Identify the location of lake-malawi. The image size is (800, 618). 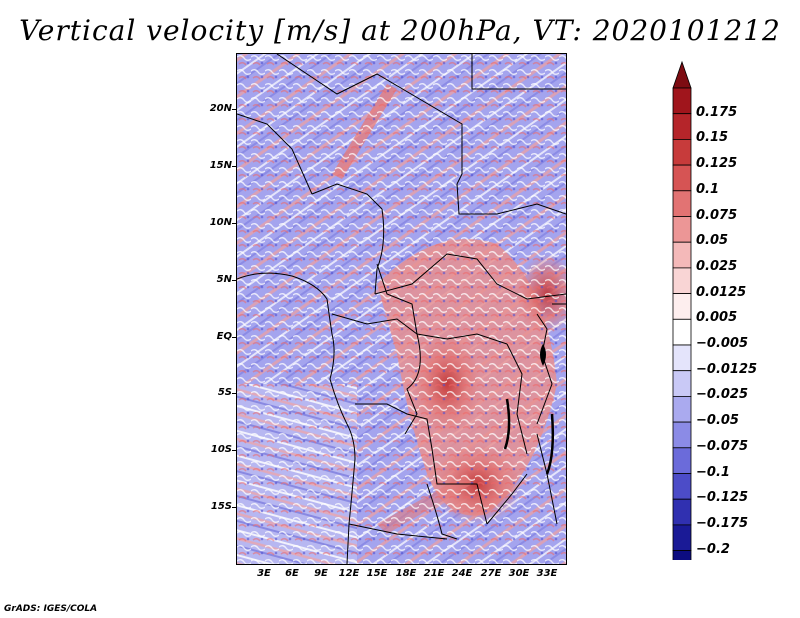
(550, 444).